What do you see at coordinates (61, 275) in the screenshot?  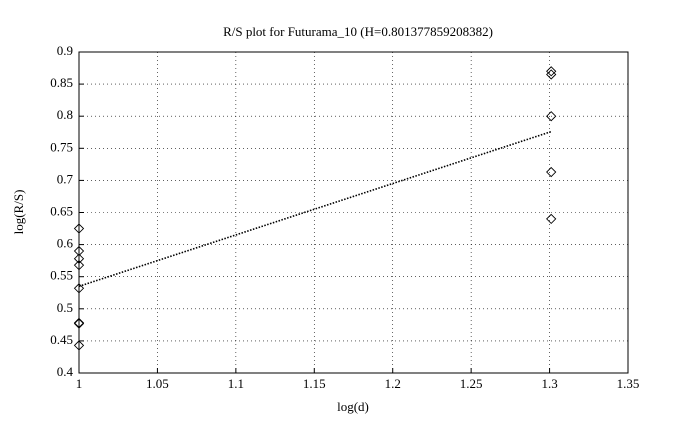 I see `y-tick-label: 0.55` at bounding box center [61, 275].